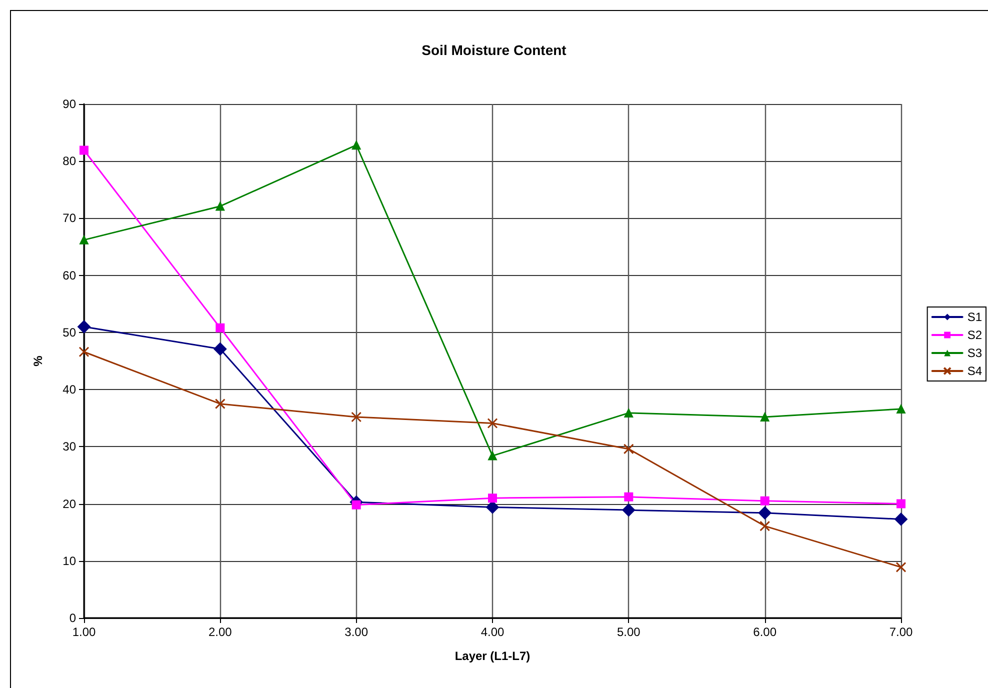 This screenshot has width=988, height=688. I want to click on x-tick-label: 2.00, so click(220, 632).